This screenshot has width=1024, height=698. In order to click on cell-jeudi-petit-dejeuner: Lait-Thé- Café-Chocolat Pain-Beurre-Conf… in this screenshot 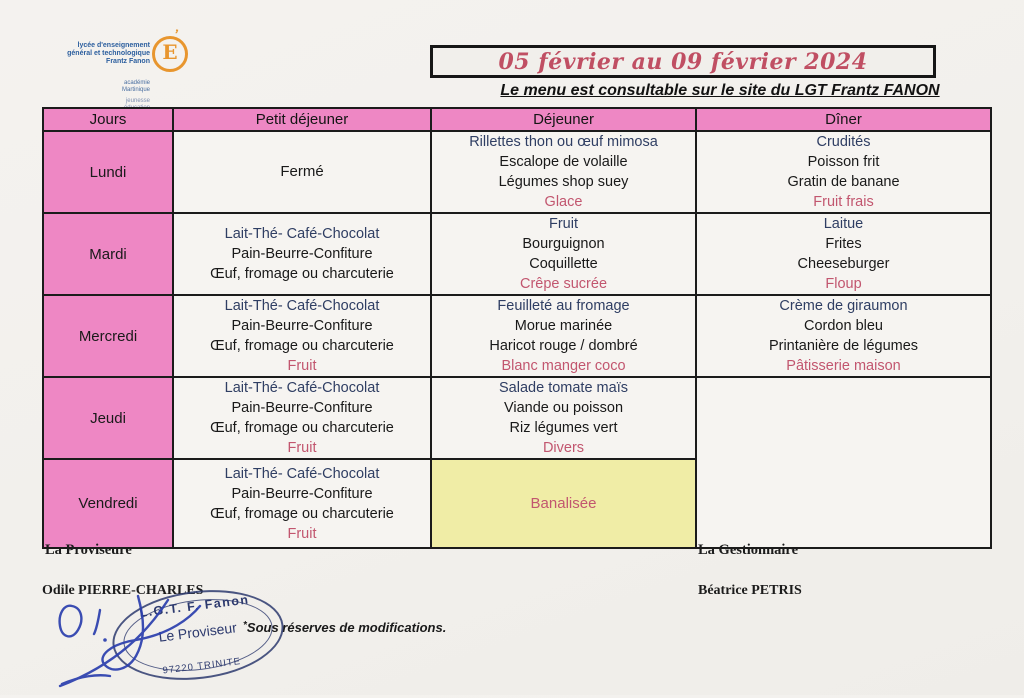, I will do `click(302, 418)`.